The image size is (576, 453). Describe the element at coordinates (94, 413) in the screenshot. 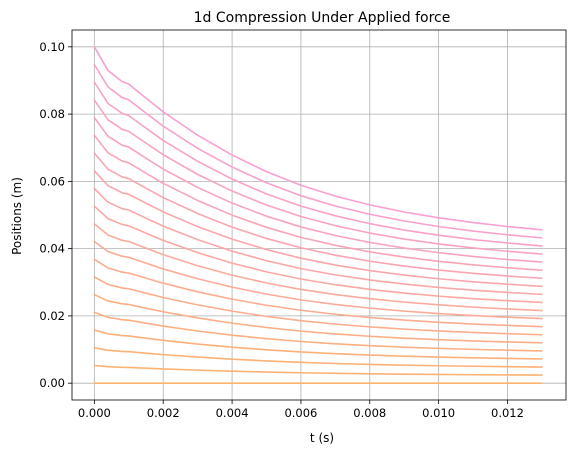

I see `x-tick-label: 0.000` at that location.